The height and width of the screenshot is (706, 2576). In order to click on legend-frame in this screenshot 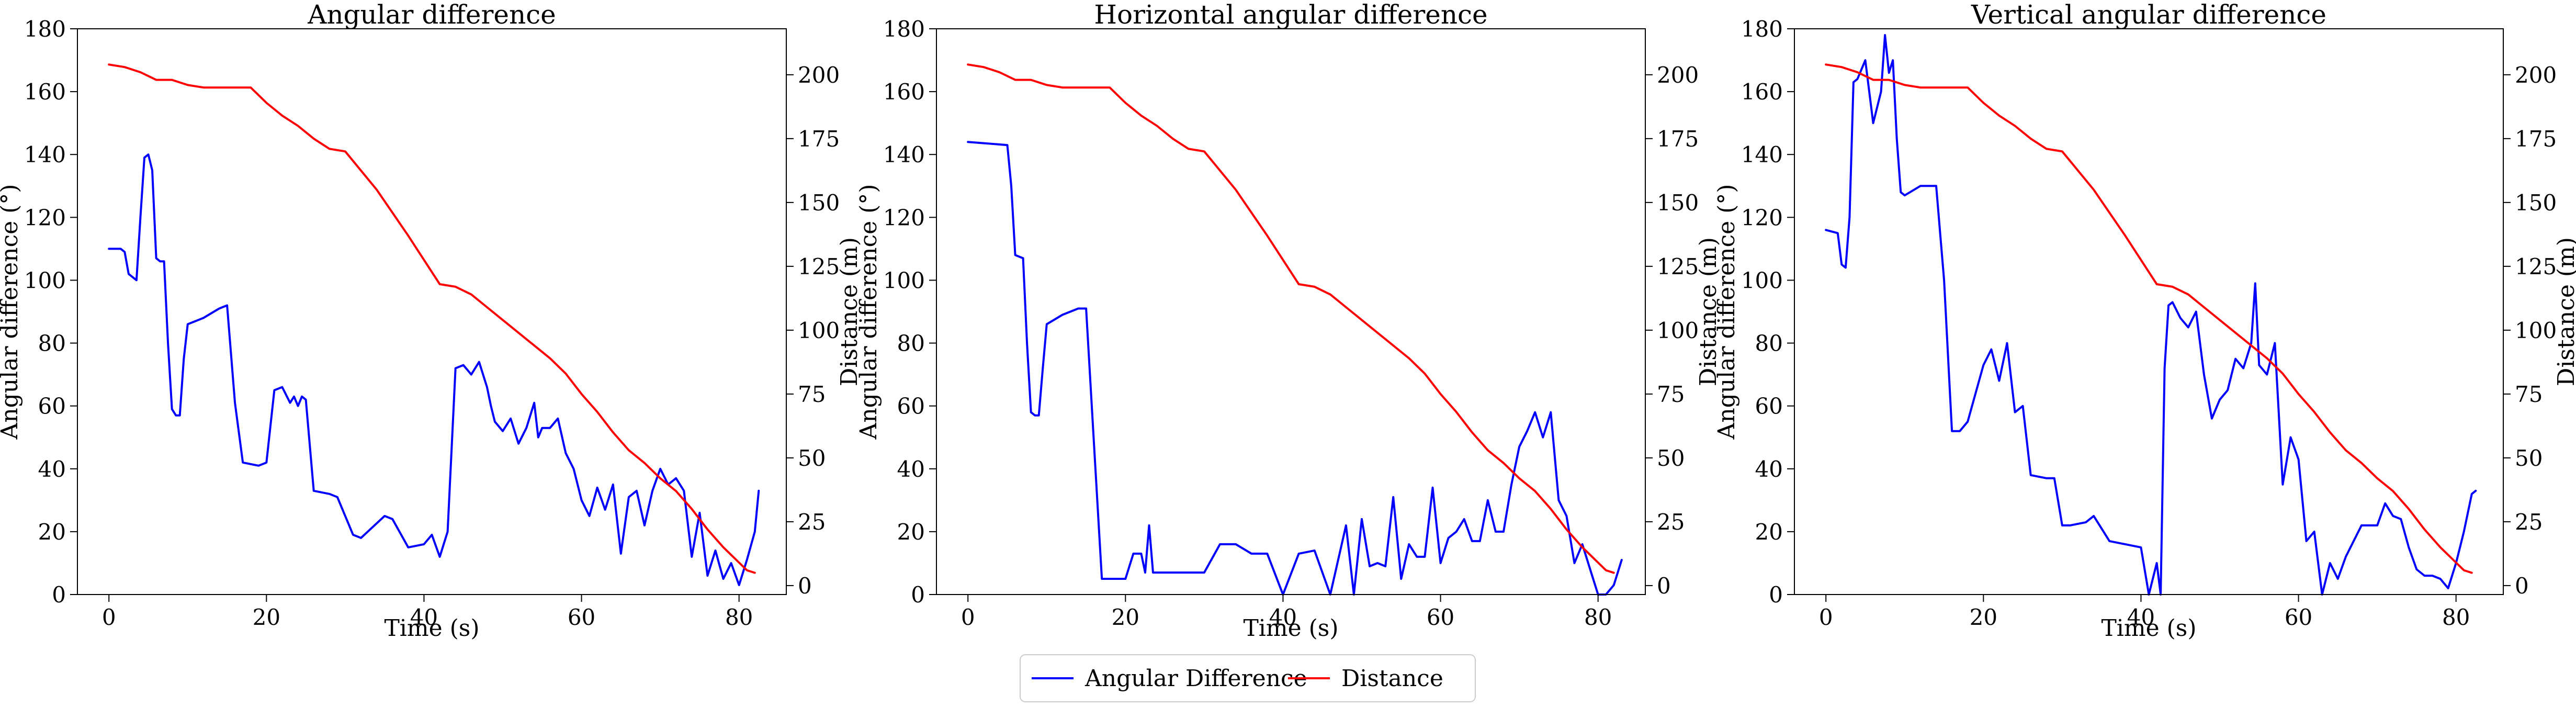, I will do `click(1248, 678)`.